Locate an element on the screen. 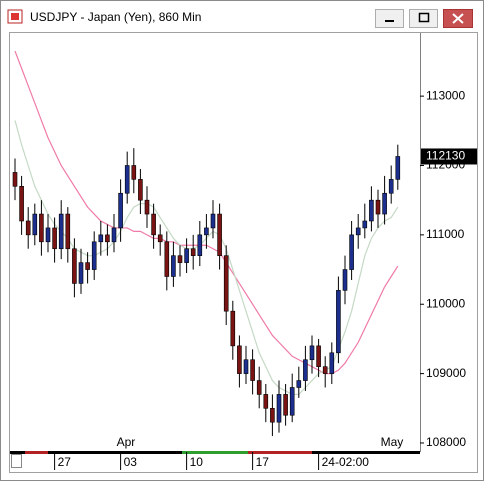  x-tick-label: 27 is located at coordinates (65, 462).